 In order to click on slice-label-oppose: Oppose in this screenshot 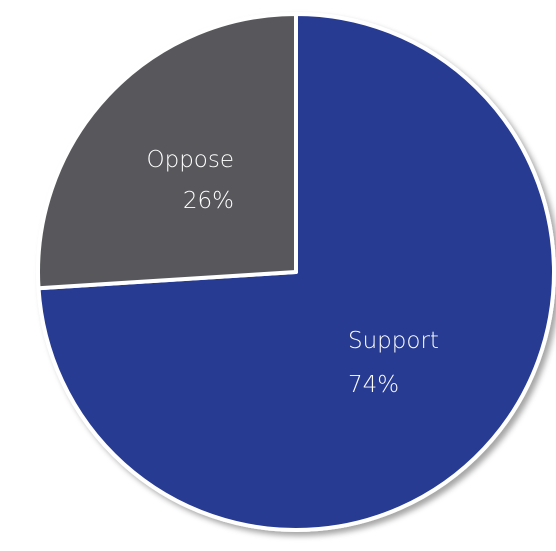, I will do `click(190, 160)`.